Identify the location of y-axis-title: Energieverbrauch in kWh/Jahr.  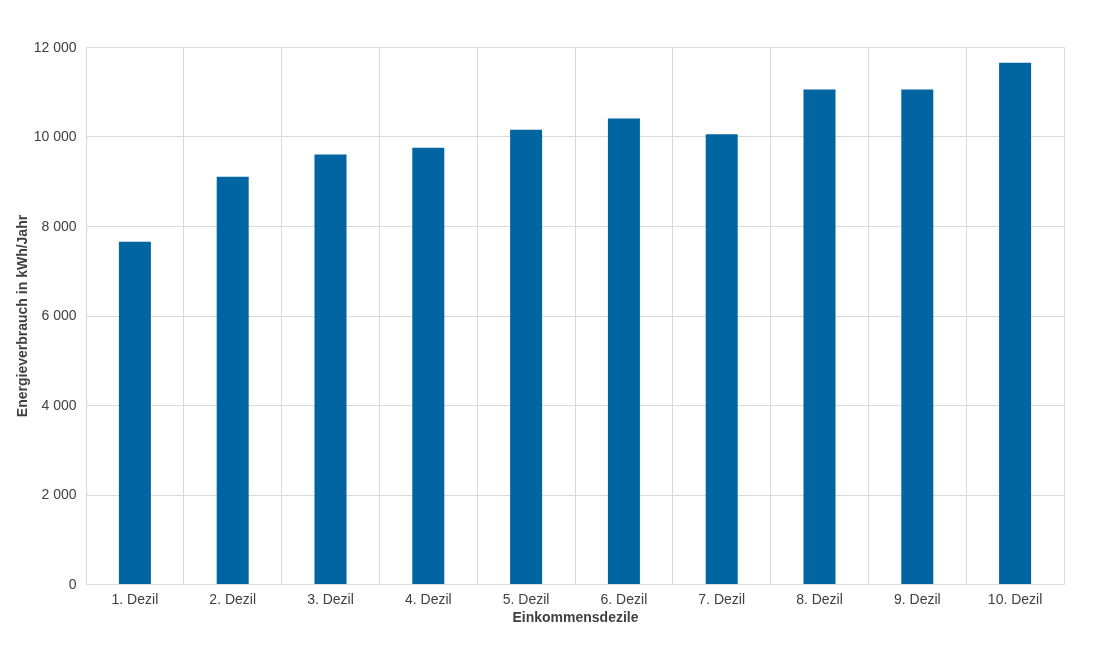
(21, 316).